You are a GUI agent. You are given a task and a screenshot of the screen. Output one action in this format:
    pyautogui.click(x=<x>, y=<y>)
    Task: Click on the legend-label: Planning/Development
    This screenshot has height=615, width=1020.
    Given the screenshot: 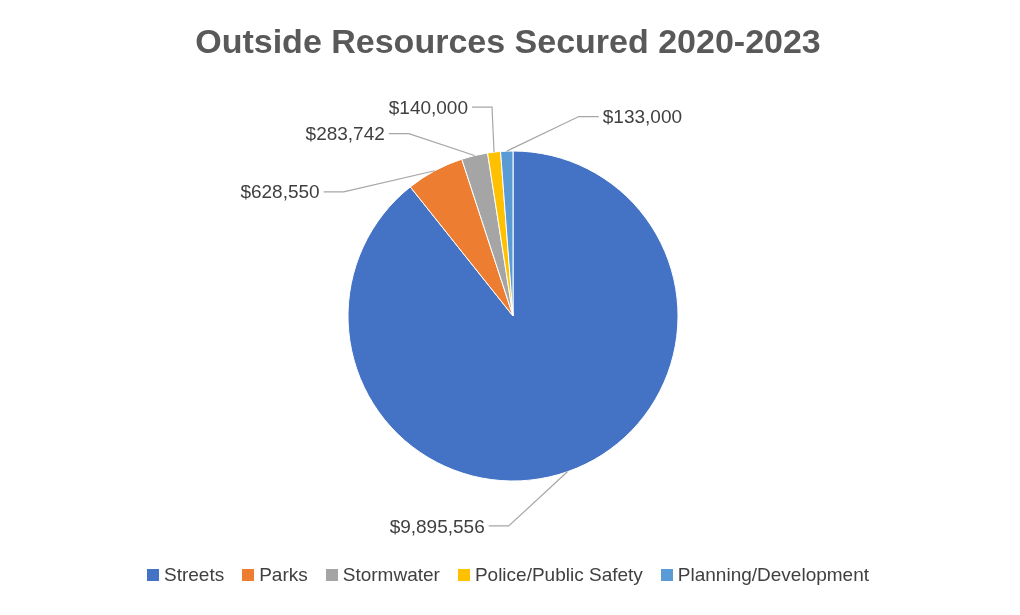 What is the action you would take?
    pyautogui.click(x=773, y=575)
    